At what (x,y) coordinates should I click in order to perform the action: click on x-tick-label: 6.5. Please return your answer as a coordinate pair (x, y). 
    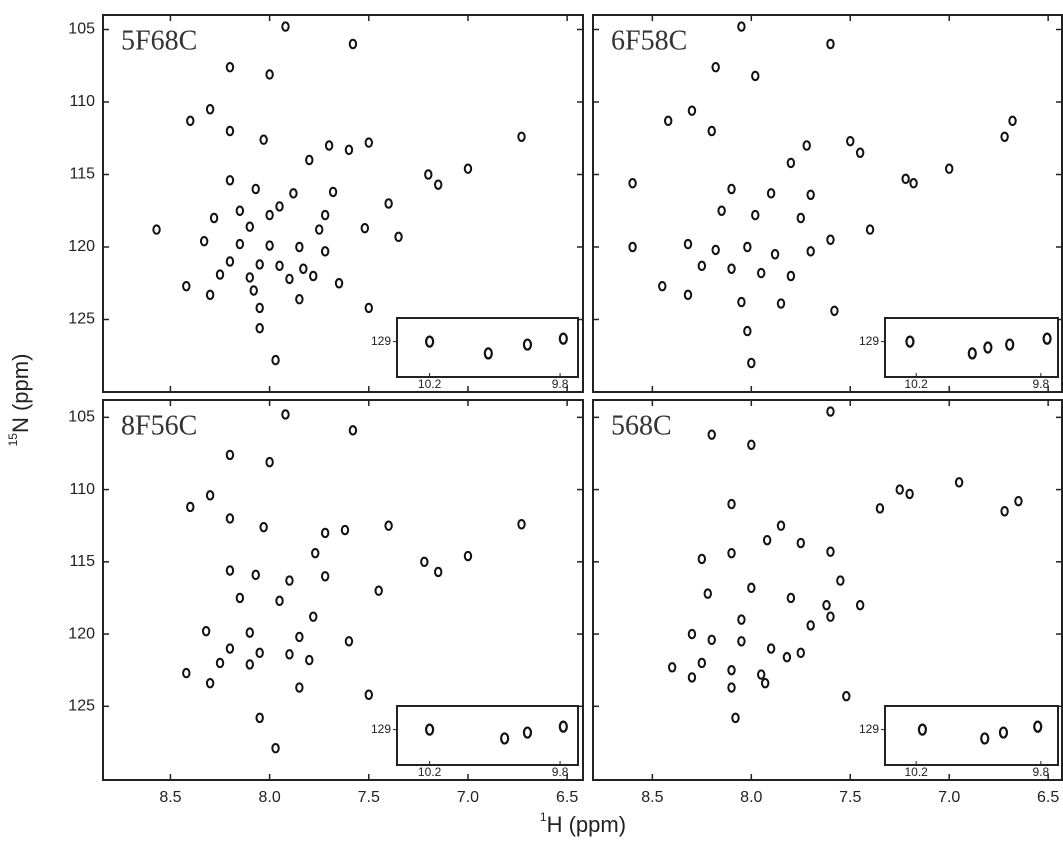
    Looking at the image, I should click on (1048, 797).